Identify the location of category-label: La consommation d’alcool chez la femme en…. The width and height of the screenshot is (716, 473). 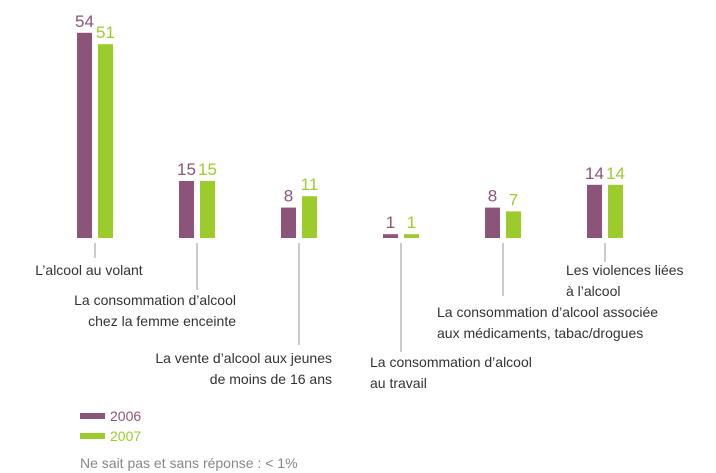
(155, 310).